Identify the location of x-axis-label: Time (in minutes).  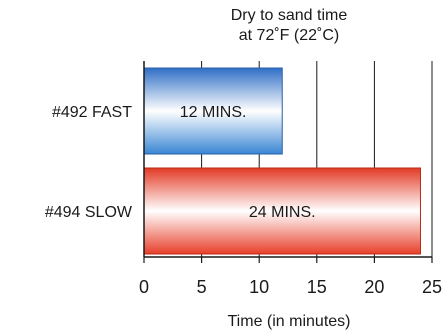
(289, 321).